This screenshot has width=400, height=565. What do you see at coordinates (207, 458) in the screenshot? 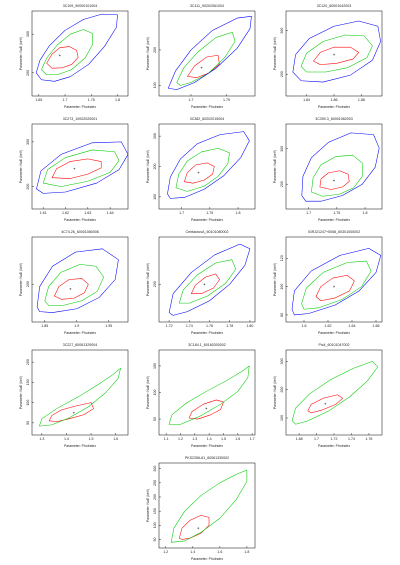
I see `panel-title: PKS2356-61_60061330002` at bounding box center [207, 458].